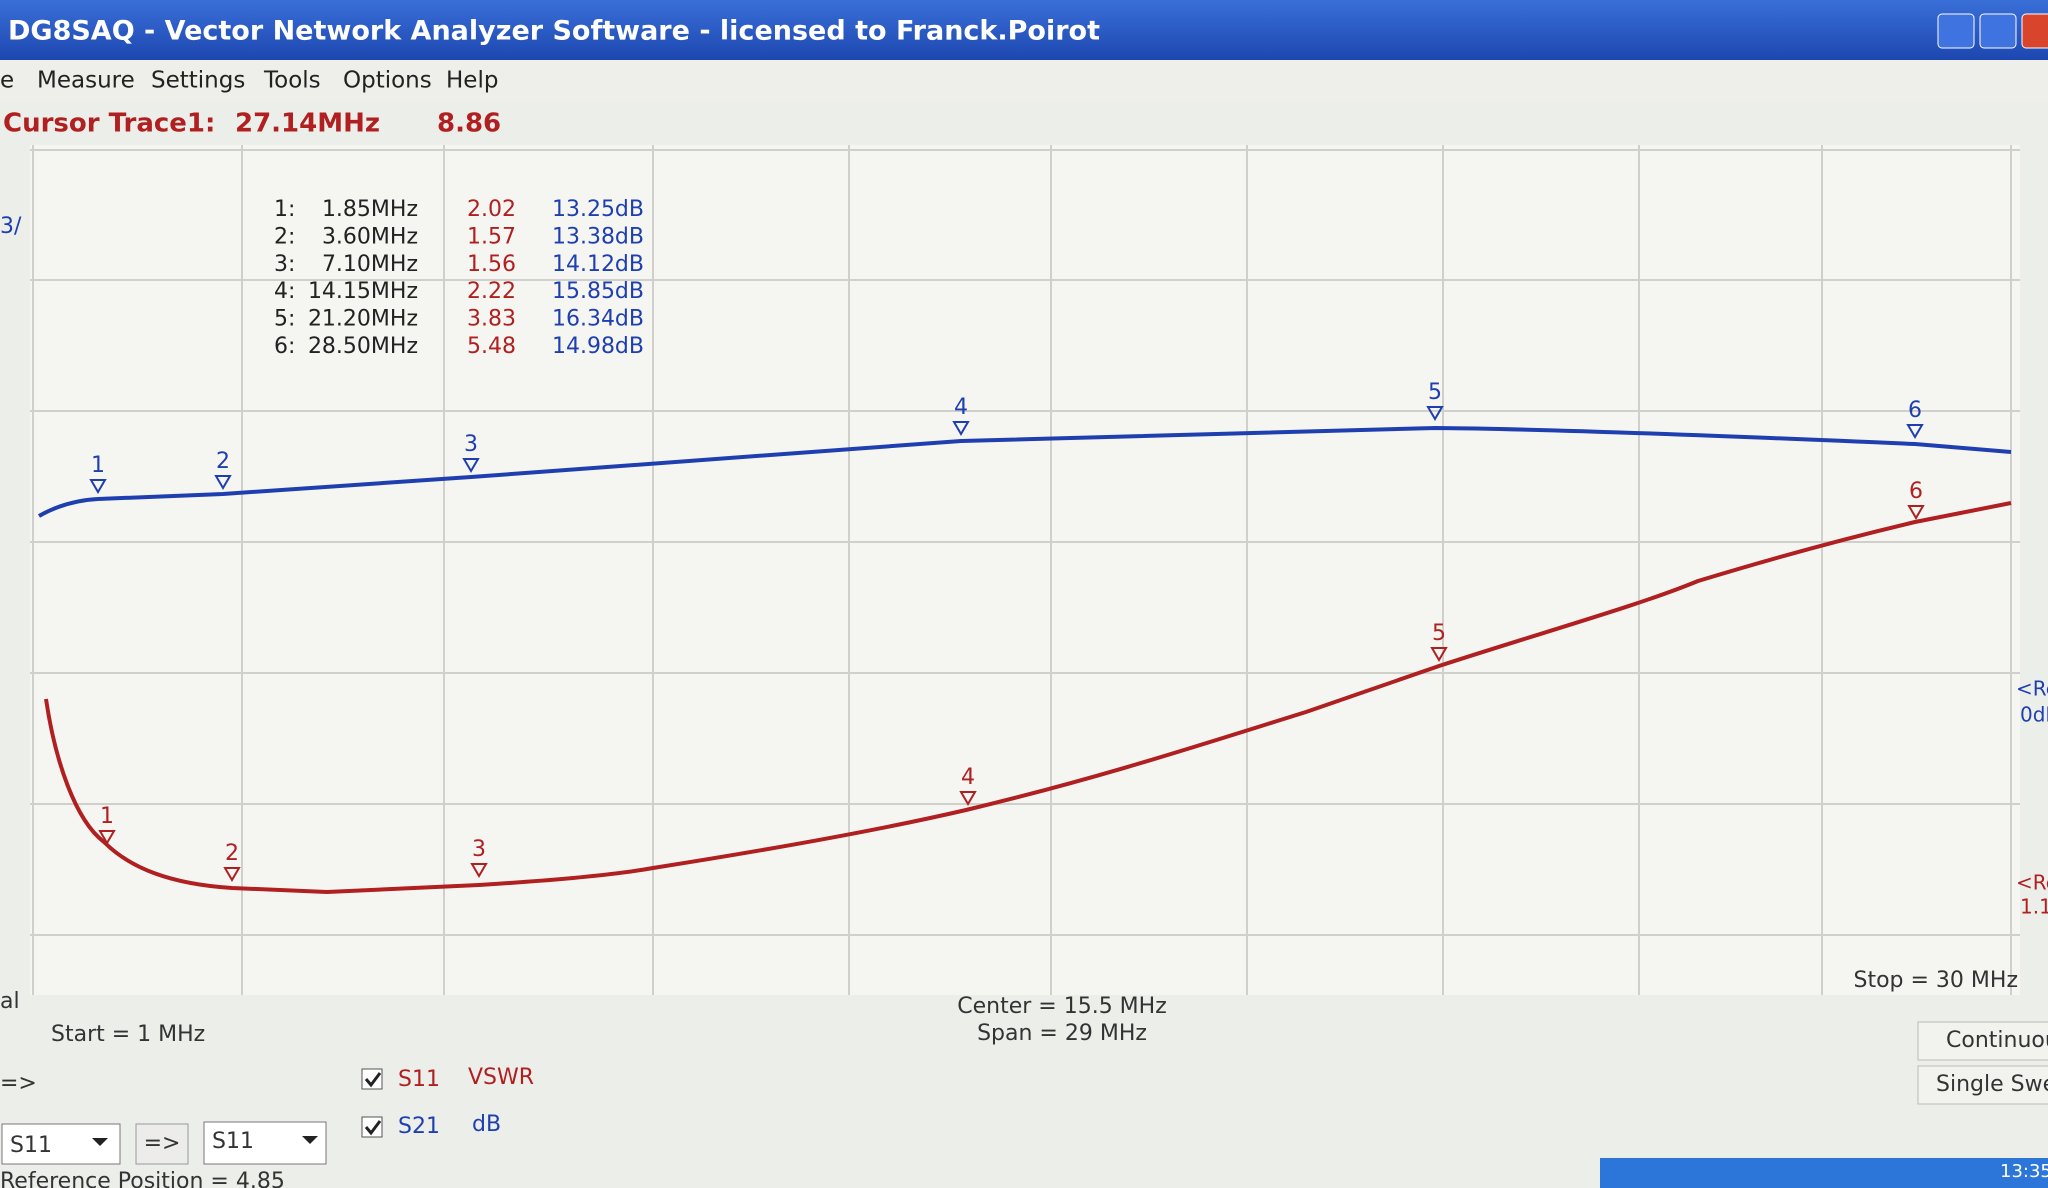 Image resolution: width=2048 pixels, height=1188 pixels. I want to click on menu-item: e, so click(7, 81).